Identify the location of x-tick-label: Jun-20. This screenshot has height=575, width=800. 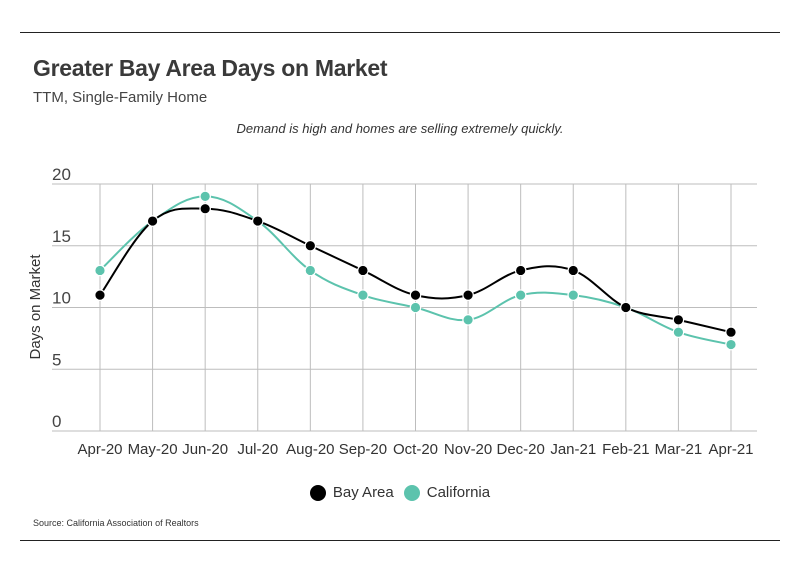
(205, 449).